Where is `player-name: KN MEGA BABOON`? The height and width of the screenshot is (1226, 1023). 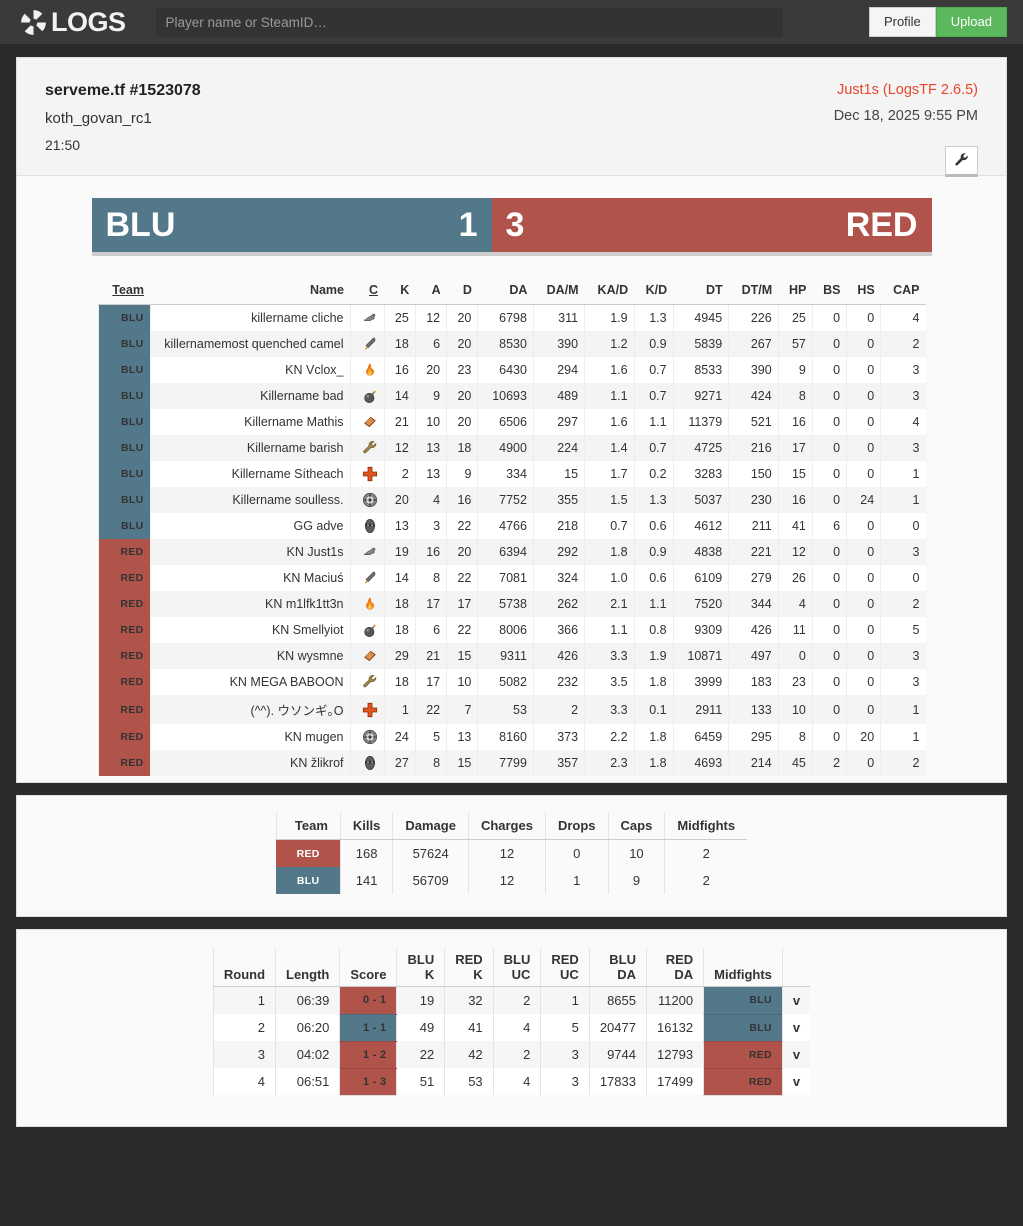
player-name: KN MEGA BABOON is located at coordinates (249, 682).